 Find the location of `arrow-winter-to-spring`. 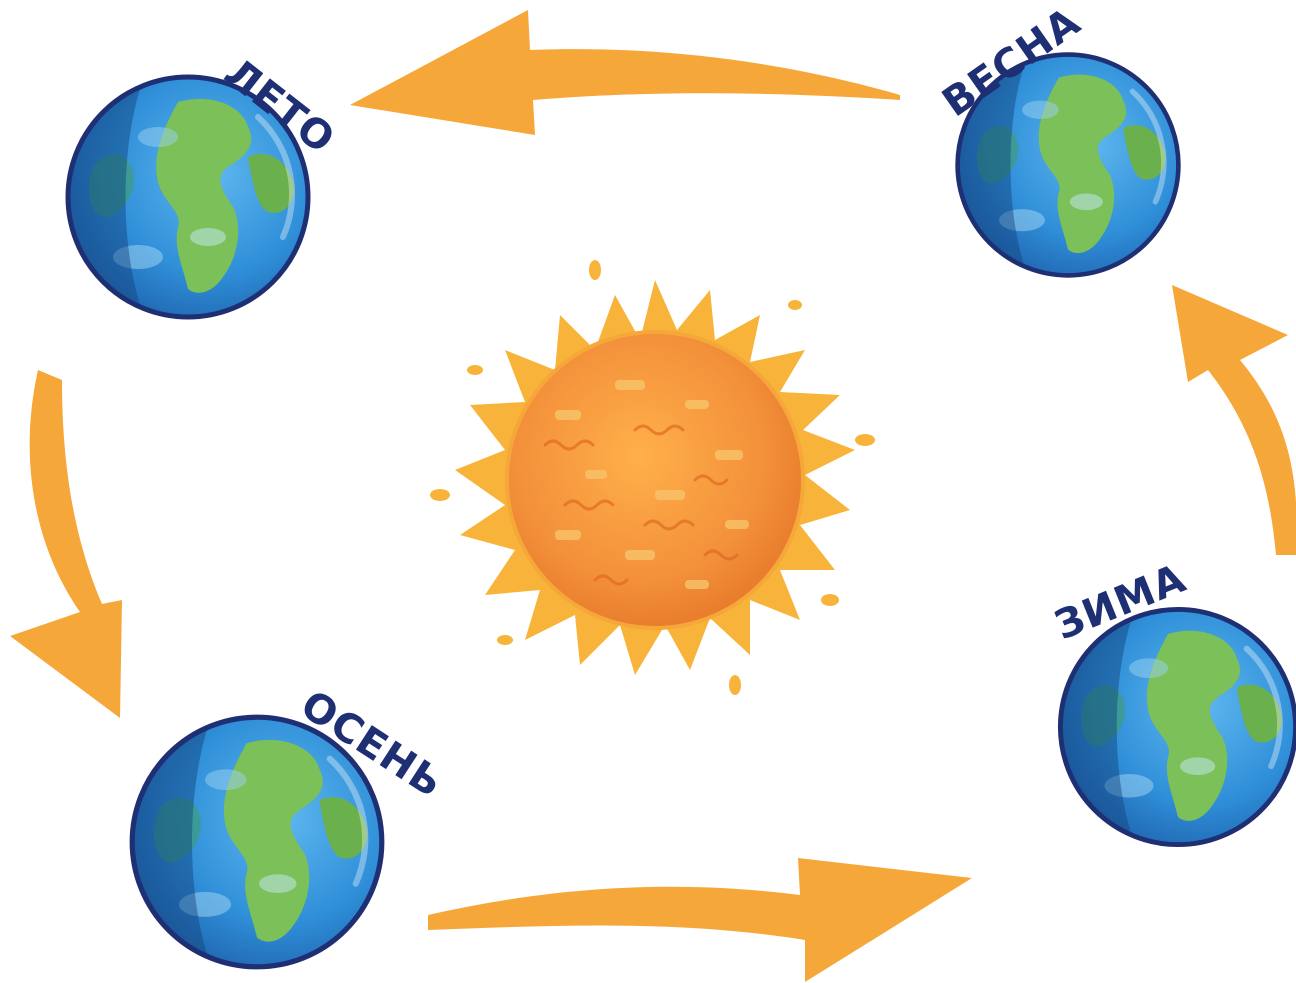

arrow-winter-to-spring is located at coordinates (1234, 420).